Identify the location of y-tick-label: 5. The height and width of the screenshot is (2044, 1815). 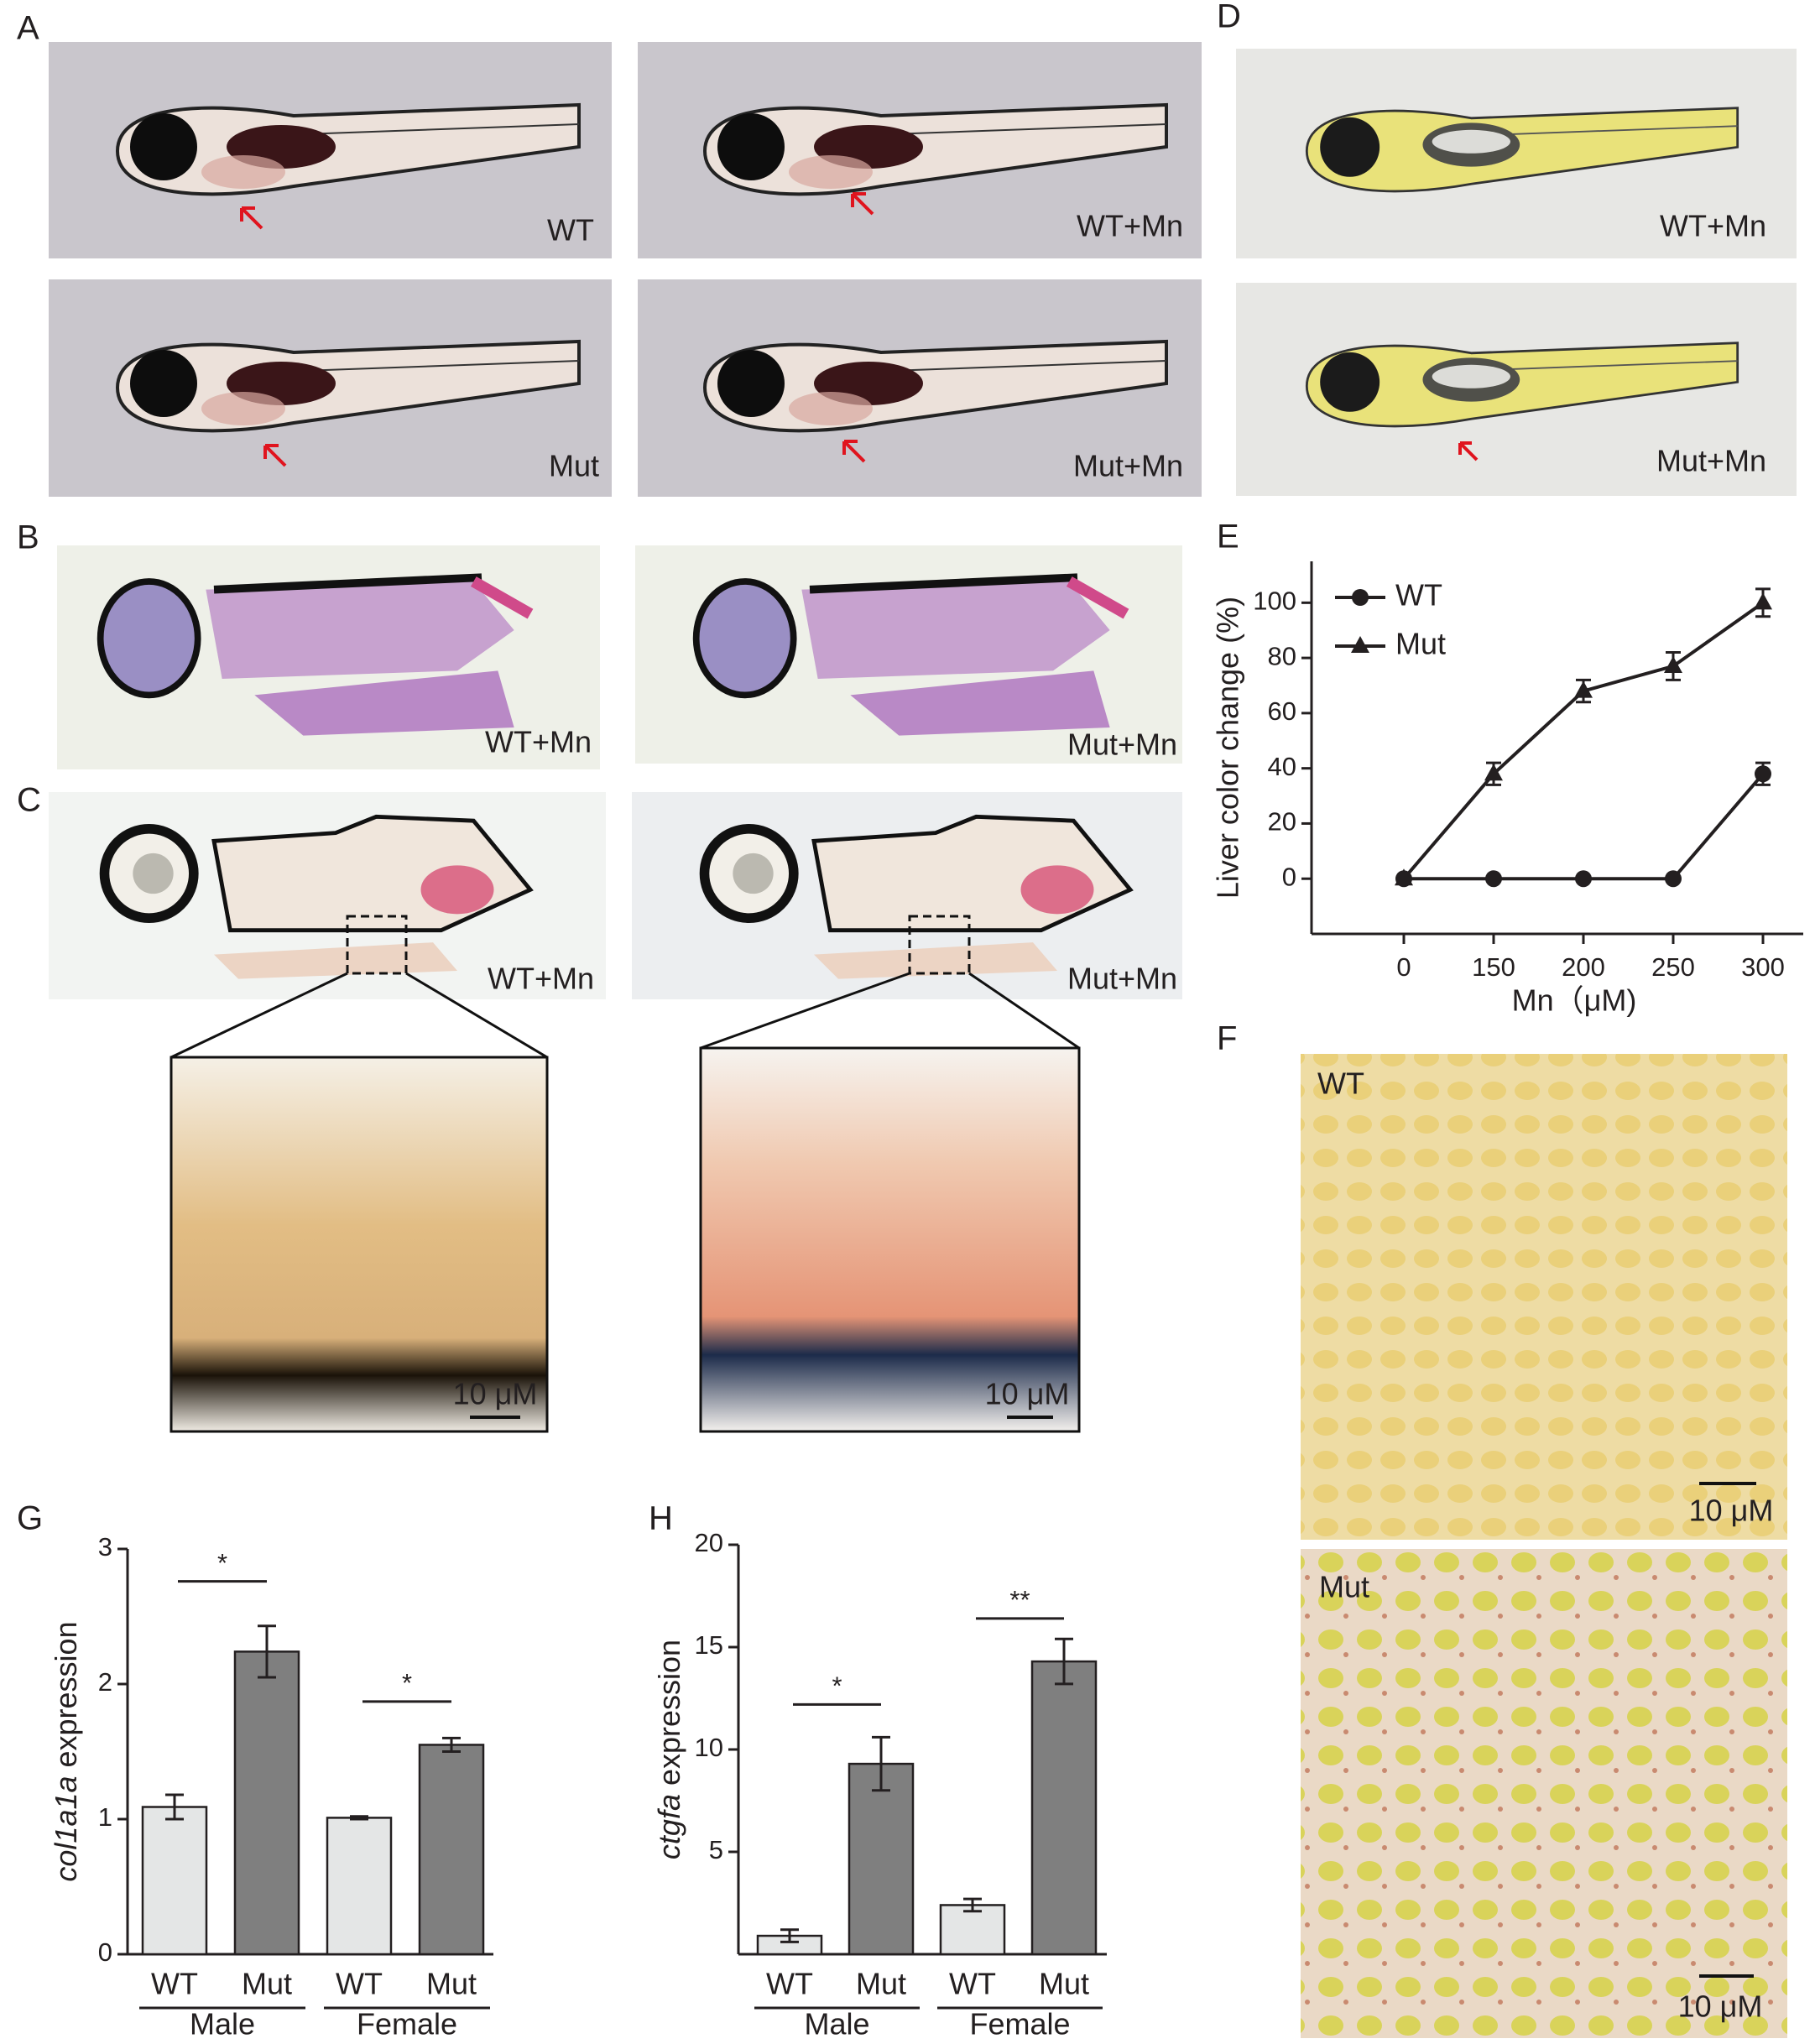
(716, 1850).